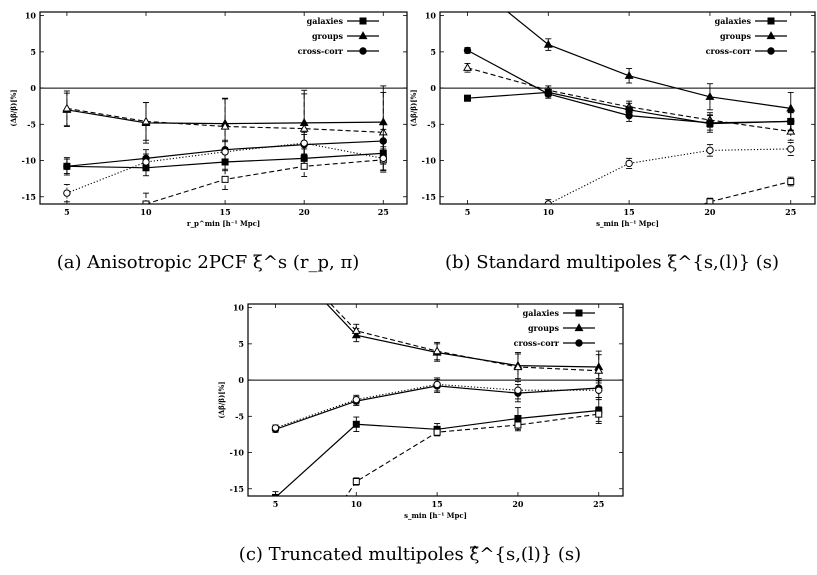 This screenshot has width=817, height=575. I want to click on panel-a-legend-label: cross-corr, so click(321, 51).